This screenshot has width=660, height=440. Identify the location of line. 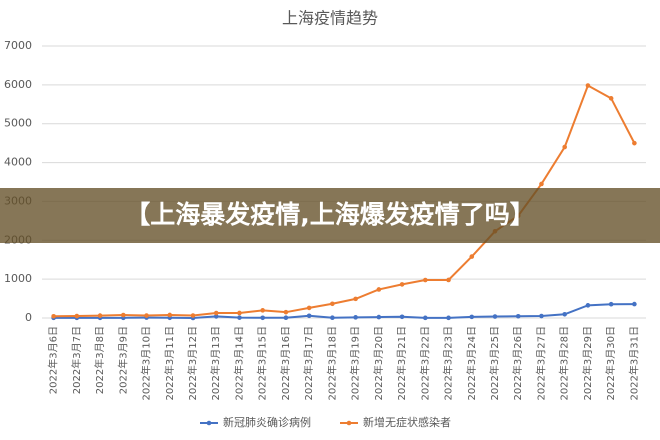
(344, 311).